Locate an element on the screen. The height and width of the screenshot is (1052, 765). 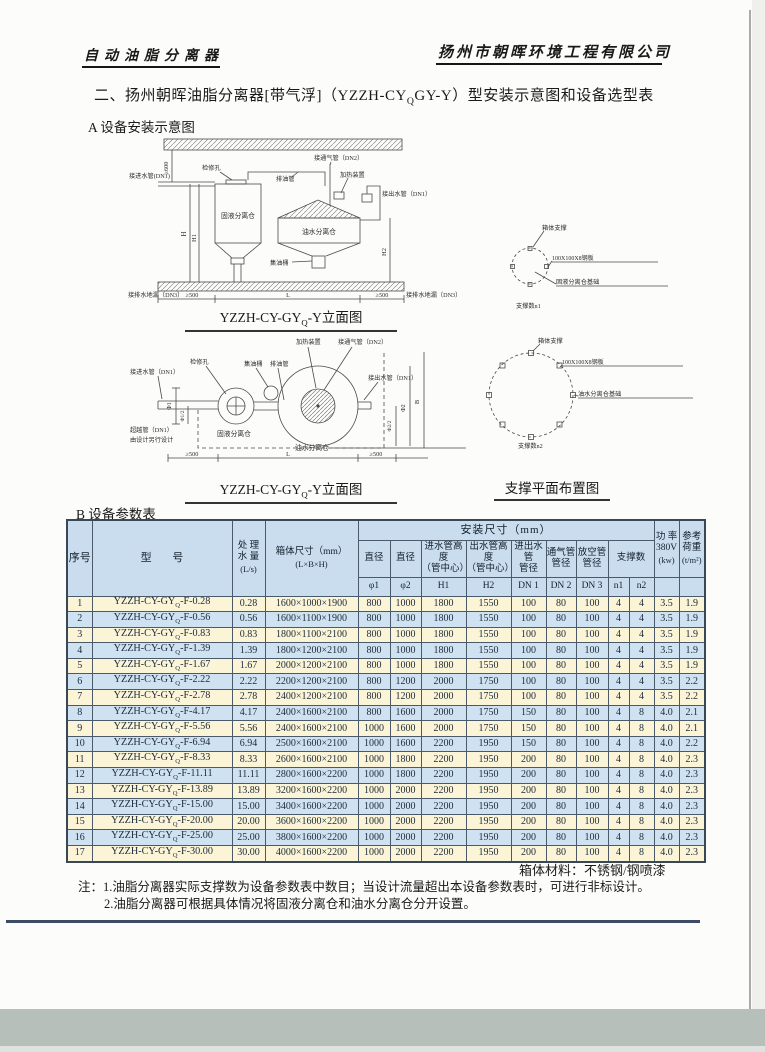
table-cell: 1200 is located at coordinates (405, 682).